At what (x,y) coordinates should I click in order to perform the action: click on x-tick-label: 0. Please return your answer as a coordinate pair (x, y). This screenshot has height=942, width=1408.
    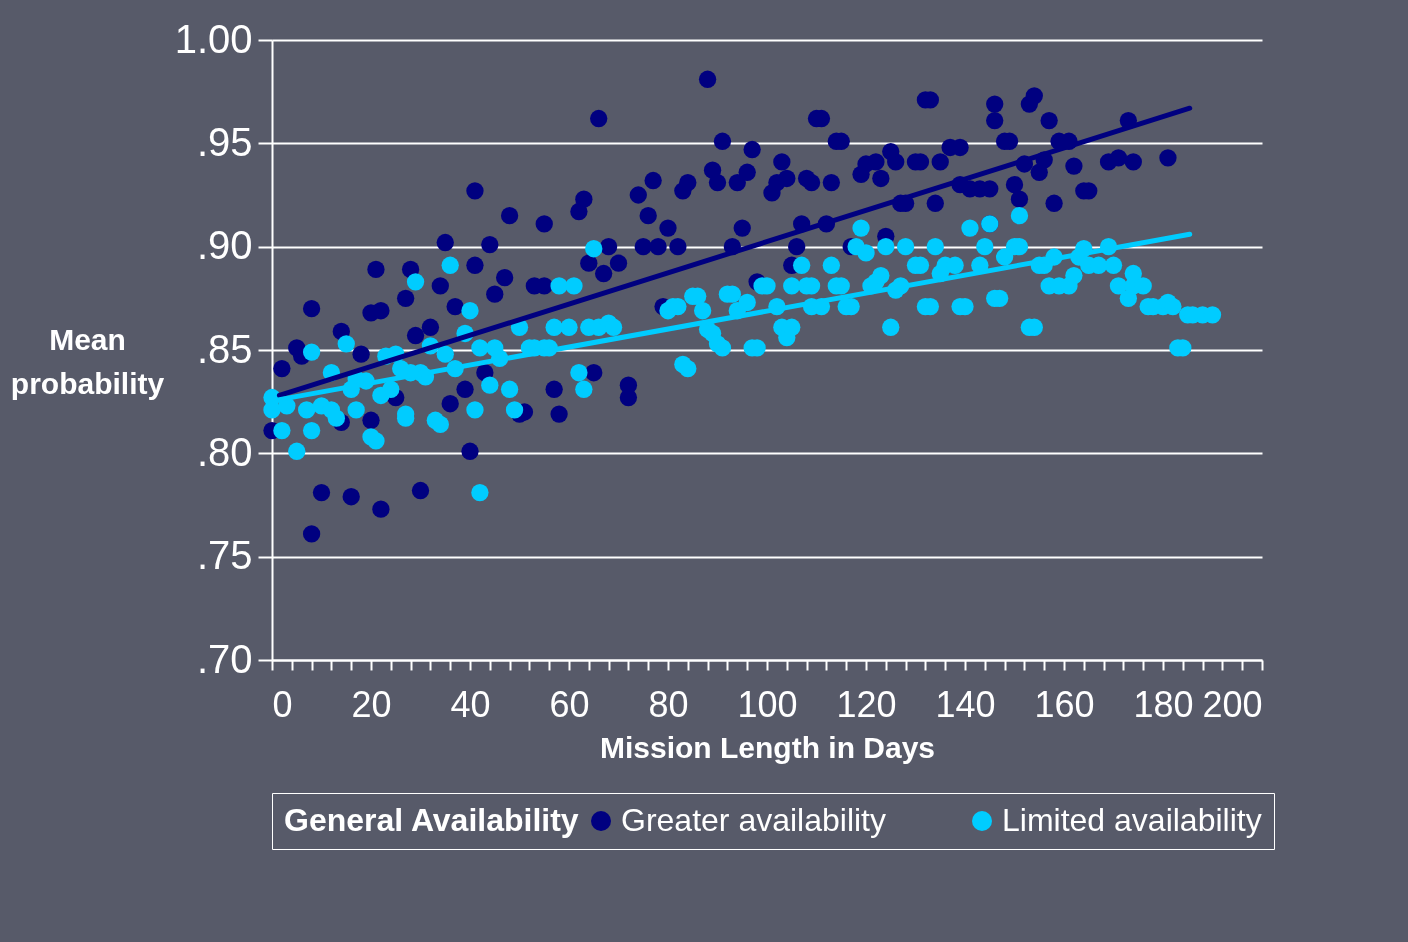
    Looking at the image, I should click on (282, 704).